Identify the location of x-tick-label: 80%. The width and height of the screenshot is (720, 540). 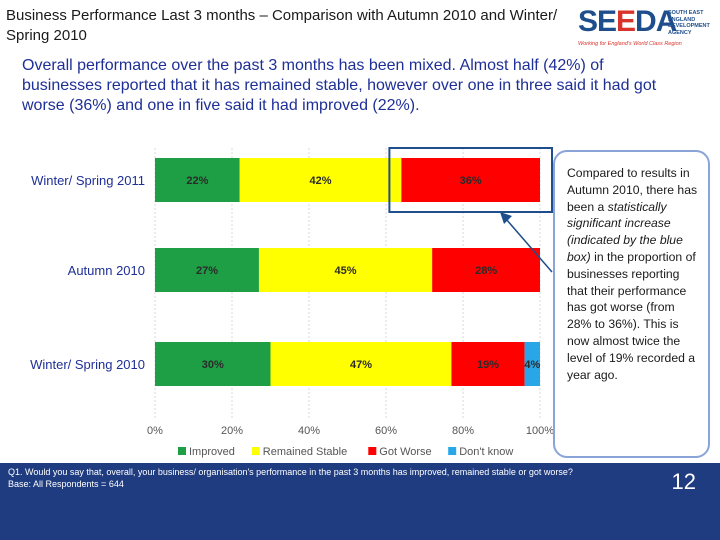
(463, 431).